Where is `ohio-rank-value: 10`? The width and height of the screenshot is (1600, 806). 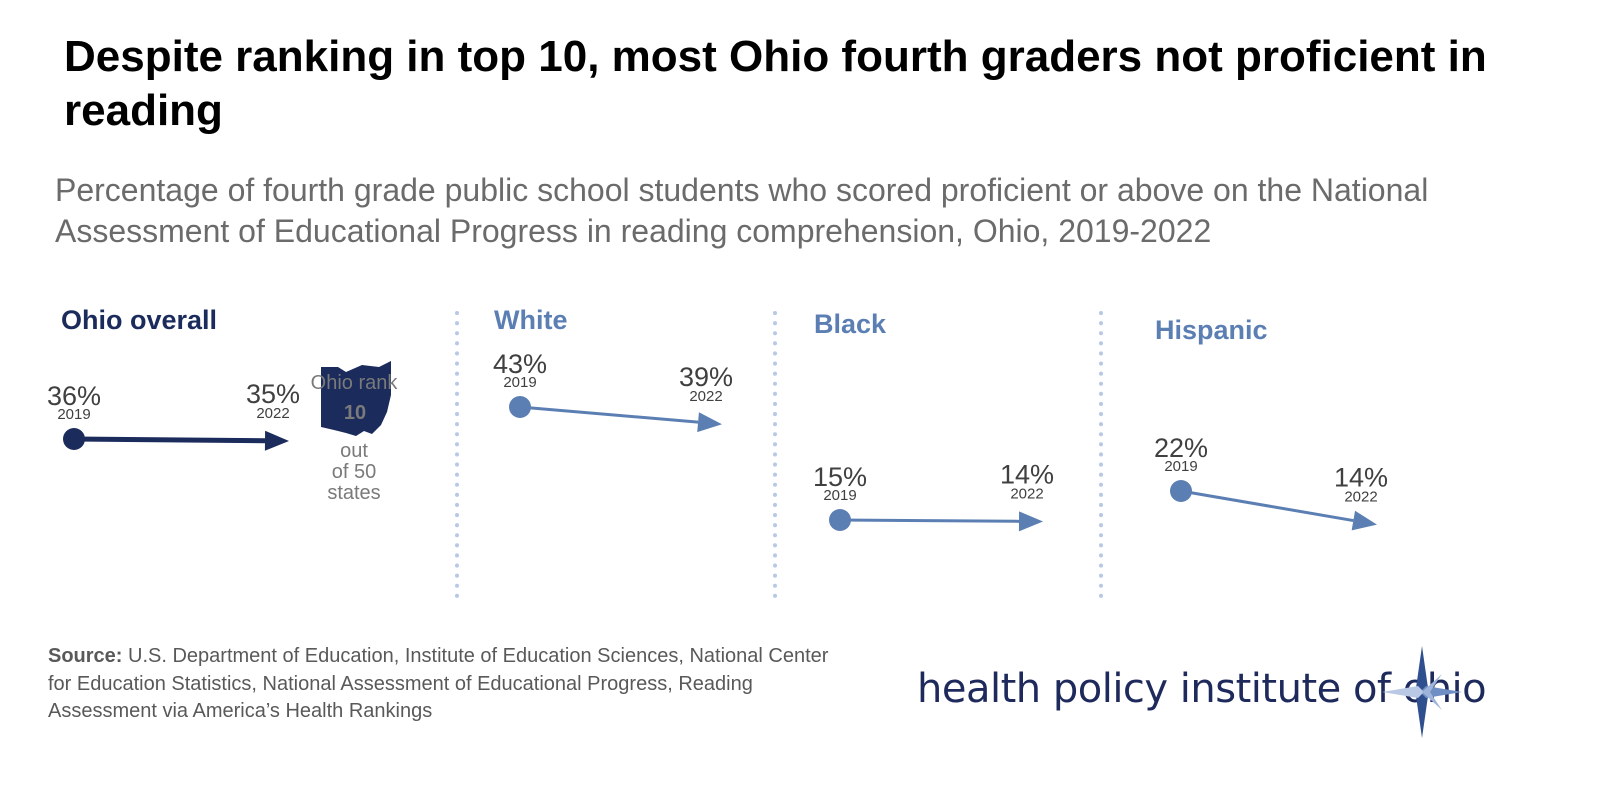
ohio-rank-value: 10 is located at coordinates (355, 413).